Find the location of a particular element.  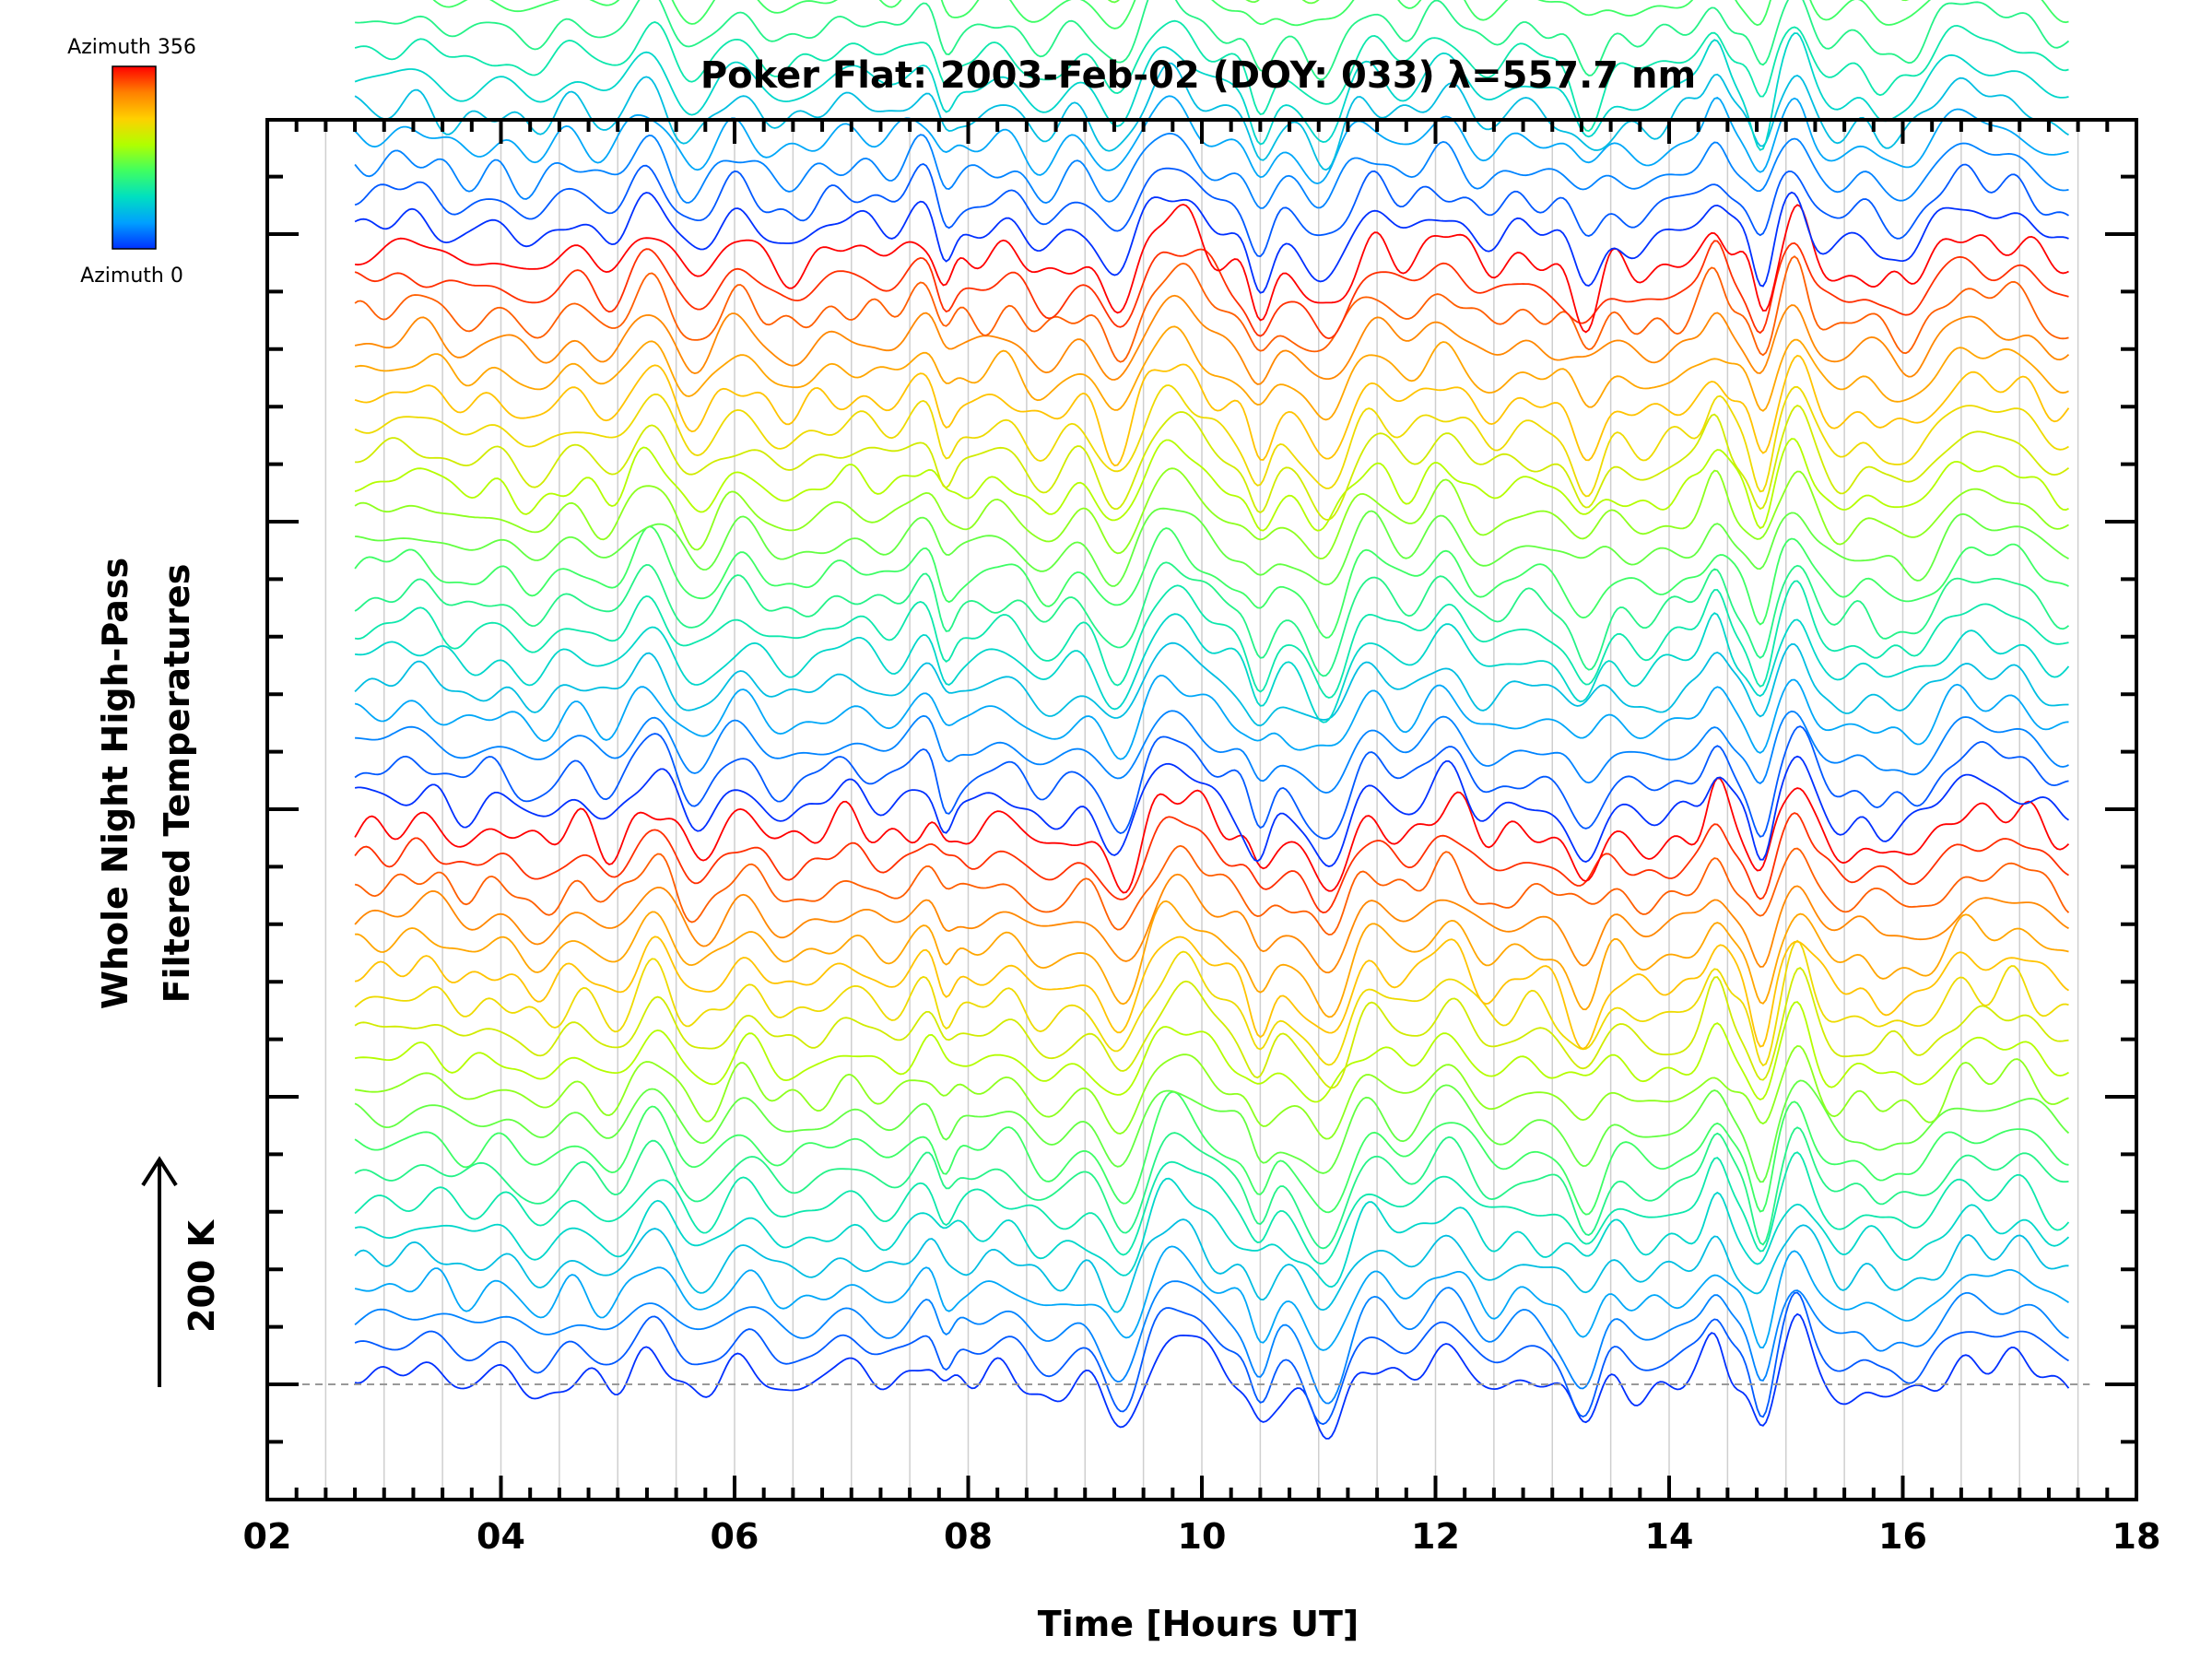

colorbar-top-label: Azimuth 356 is located at coordinates (131, 47).